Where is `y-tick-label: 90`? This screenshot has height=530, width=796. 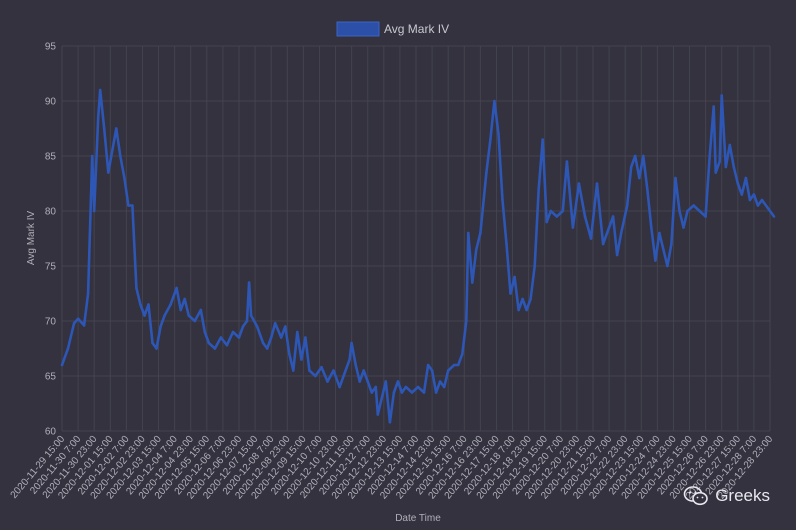 y-tick-label: 90 is located at coordinates (51, 102).